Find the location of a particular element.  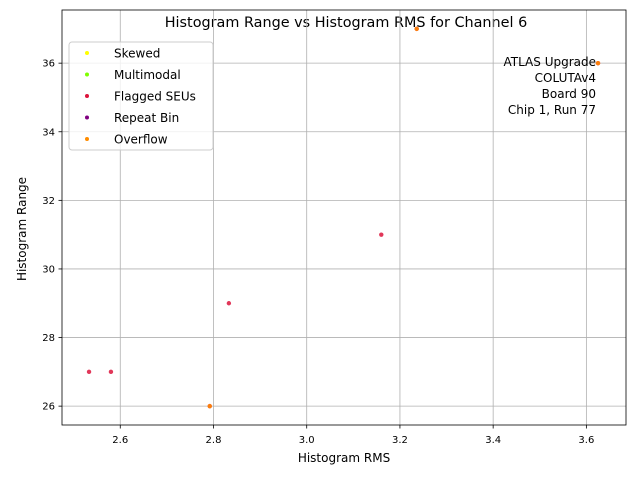

x-tick-label: 2.6 is located at coordinates (120, 440).